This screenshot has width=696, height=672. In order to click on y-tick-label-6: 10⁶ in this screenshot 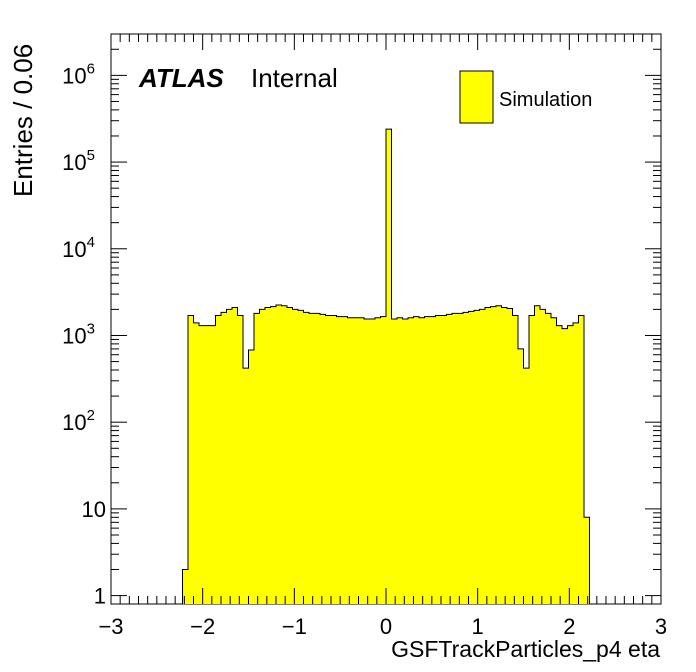, I will do `click(78, 74)`.